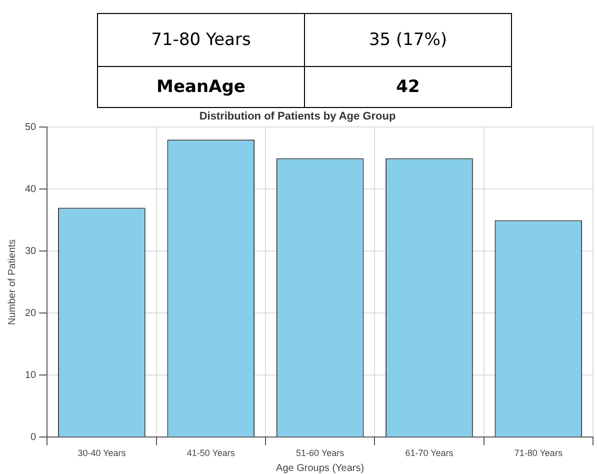  Describe the element at coordinates (538, 453) in the screenshot. I see `x-tick-label: 71-80 Years` at that location.